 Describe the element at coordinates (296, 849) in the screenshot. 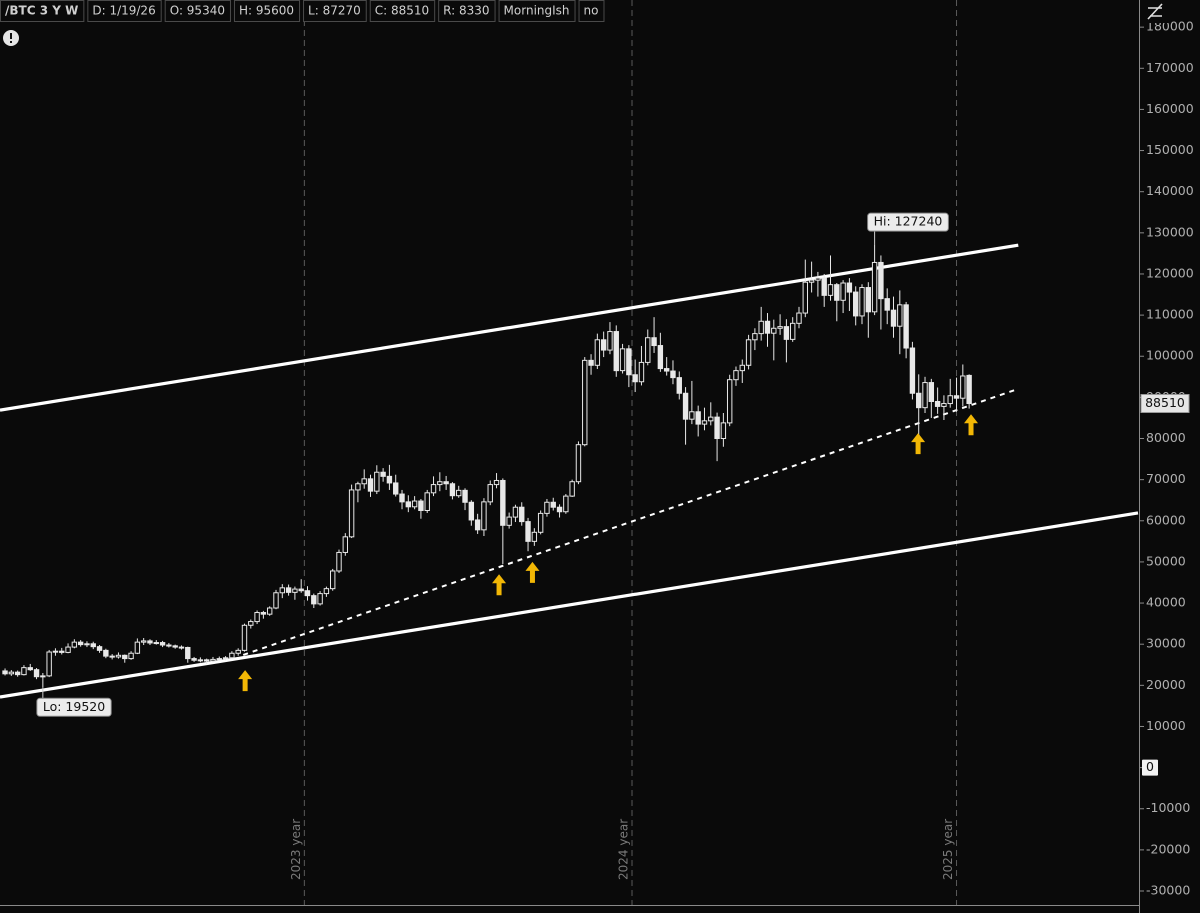

I see `year-label: 2023 year` at that location.